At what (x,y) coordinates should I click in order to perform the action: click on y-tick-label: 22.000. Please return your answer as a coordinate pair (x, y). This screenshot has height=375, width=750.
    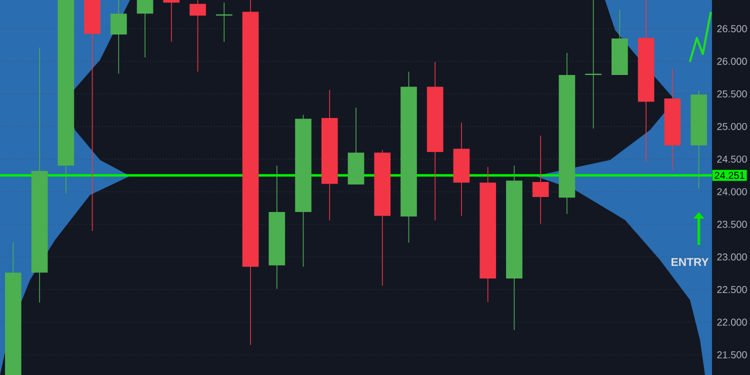
    Looking at the image, I should click on (732, 322).